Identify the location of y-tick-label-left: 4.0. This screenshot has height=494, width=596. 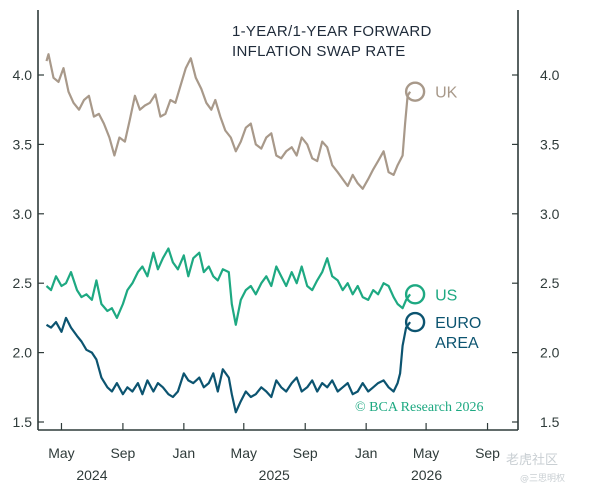
(23, 75).